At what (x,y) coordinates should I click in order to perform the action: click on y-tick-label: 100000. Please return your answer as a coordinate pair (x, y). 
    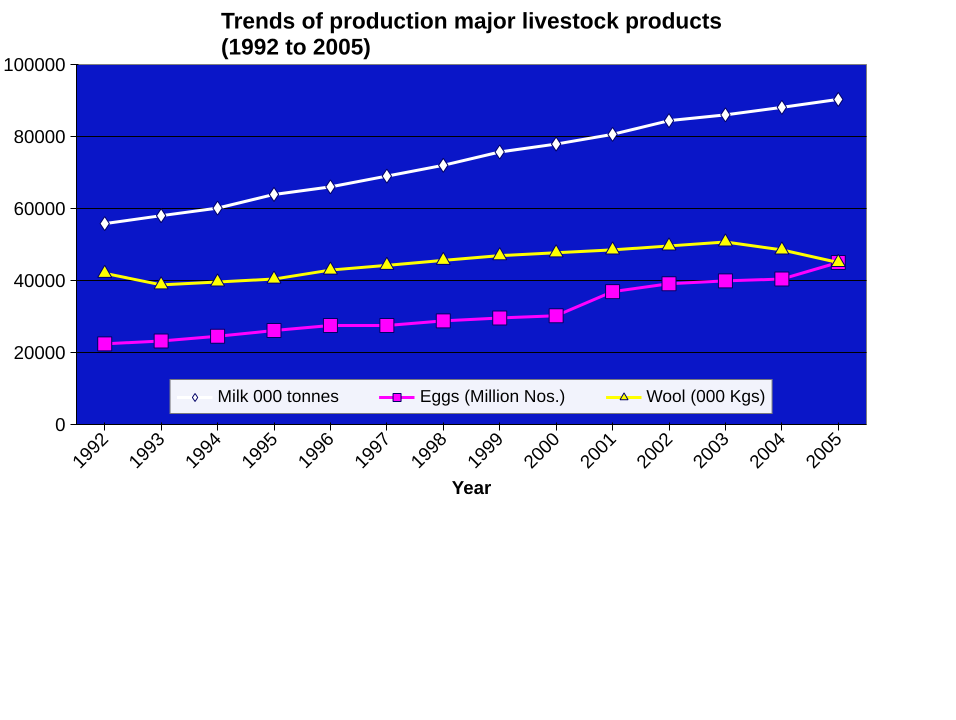
    Looking at the image, I should click on (34, 64).